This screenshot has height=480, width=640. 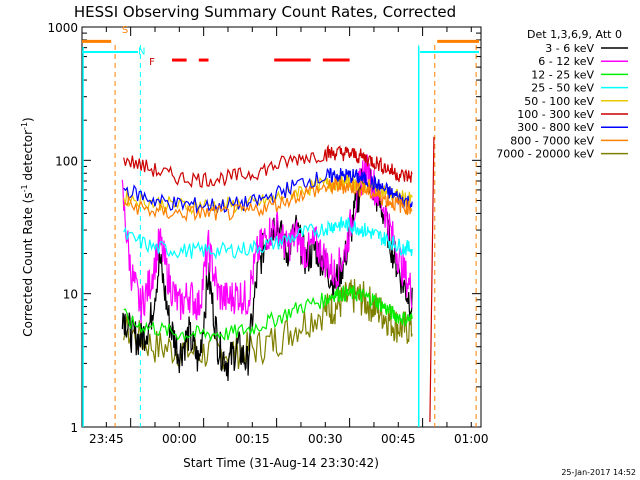 What do you see at coordinates (74, 428) in the screenshot?
I see `y-tick-label: 1` at bounding box center [74, 428].